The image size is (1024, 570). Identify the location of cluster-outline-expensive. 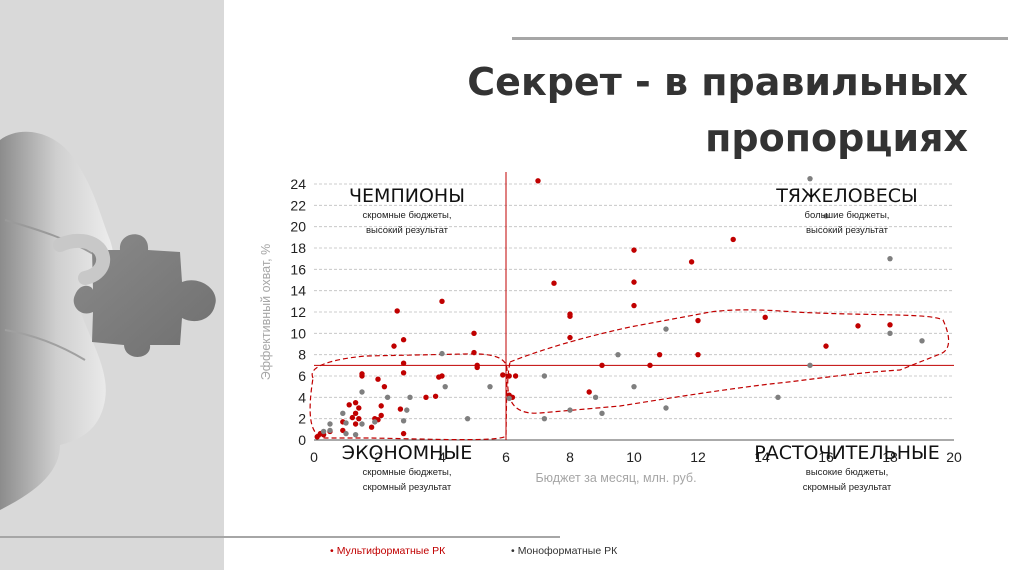
(728, 361).